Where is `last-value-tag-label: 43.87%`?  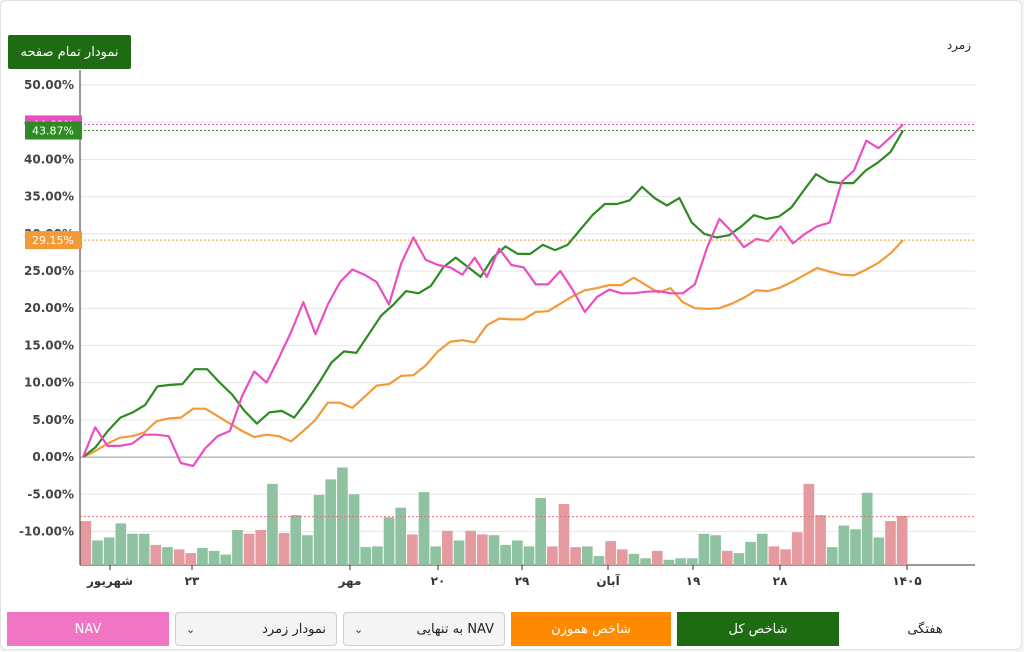
last-value-tag-label: 43.87% is located at coordinates (53, 131).